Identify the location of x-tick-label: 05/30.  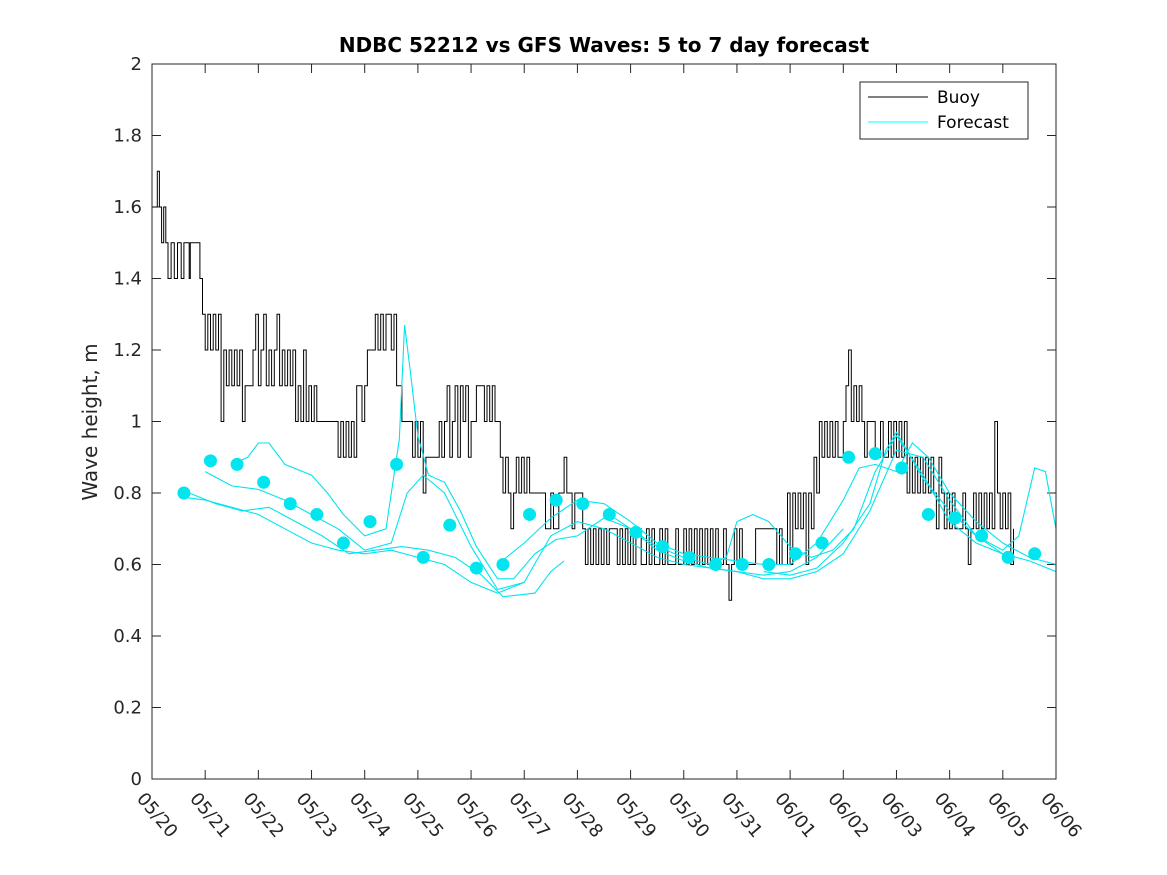
(688, 815).